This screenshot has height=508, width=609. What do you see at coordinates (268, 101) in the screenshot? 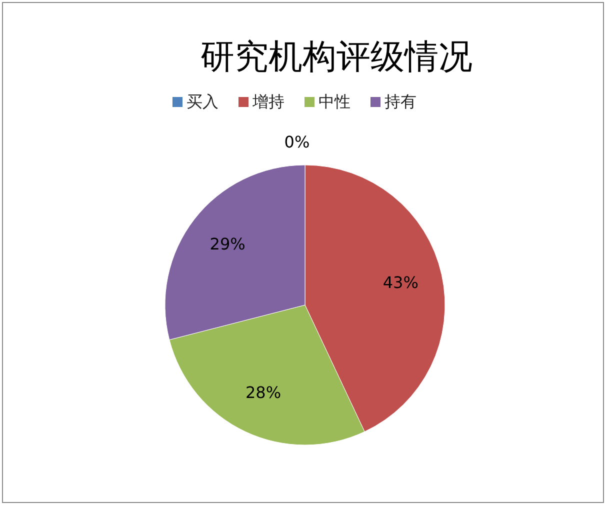
I see `legend-label: 增持` at bounding box center [268, 101].